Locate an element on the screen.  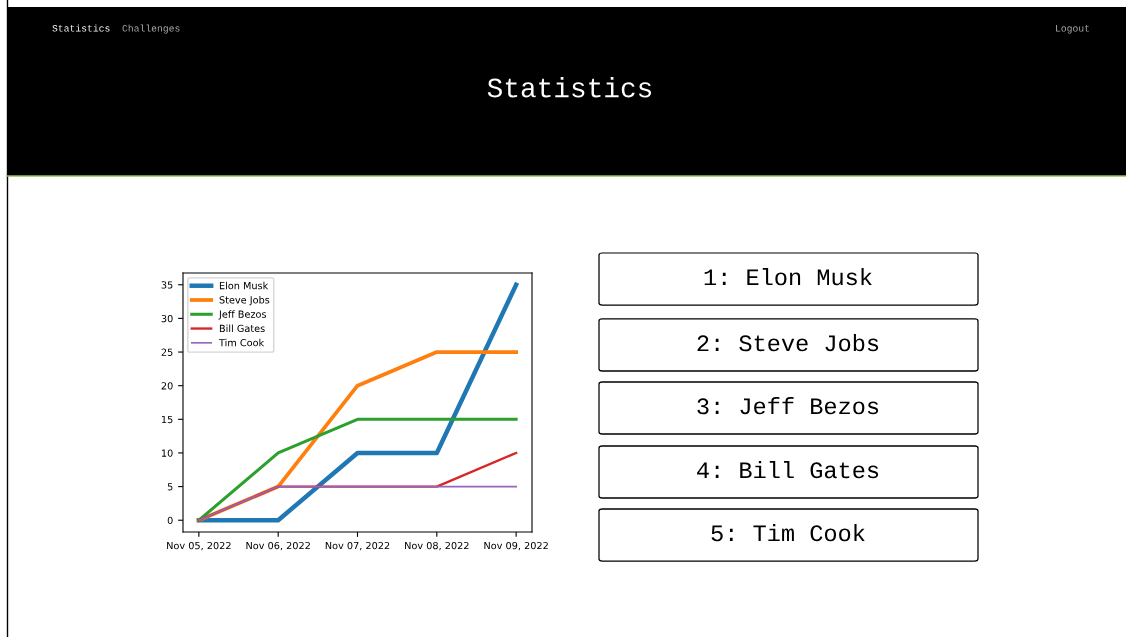
y-tick-label: 25 is located at coordinates (167, 352).